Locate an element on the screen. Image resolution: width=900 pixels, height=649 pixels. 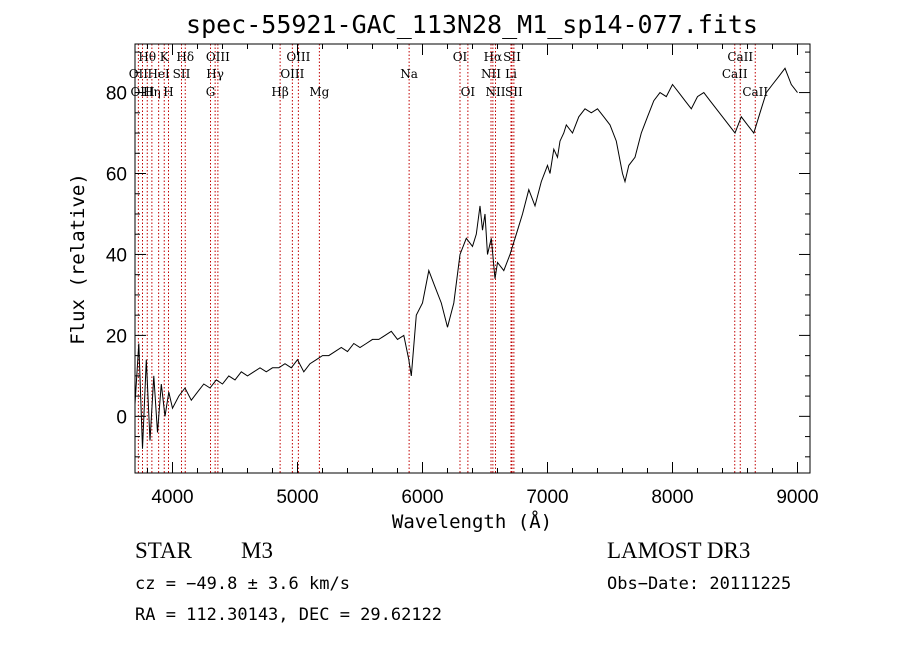
x-tick-label-1: 5000 is located at coordinates (297, 497).